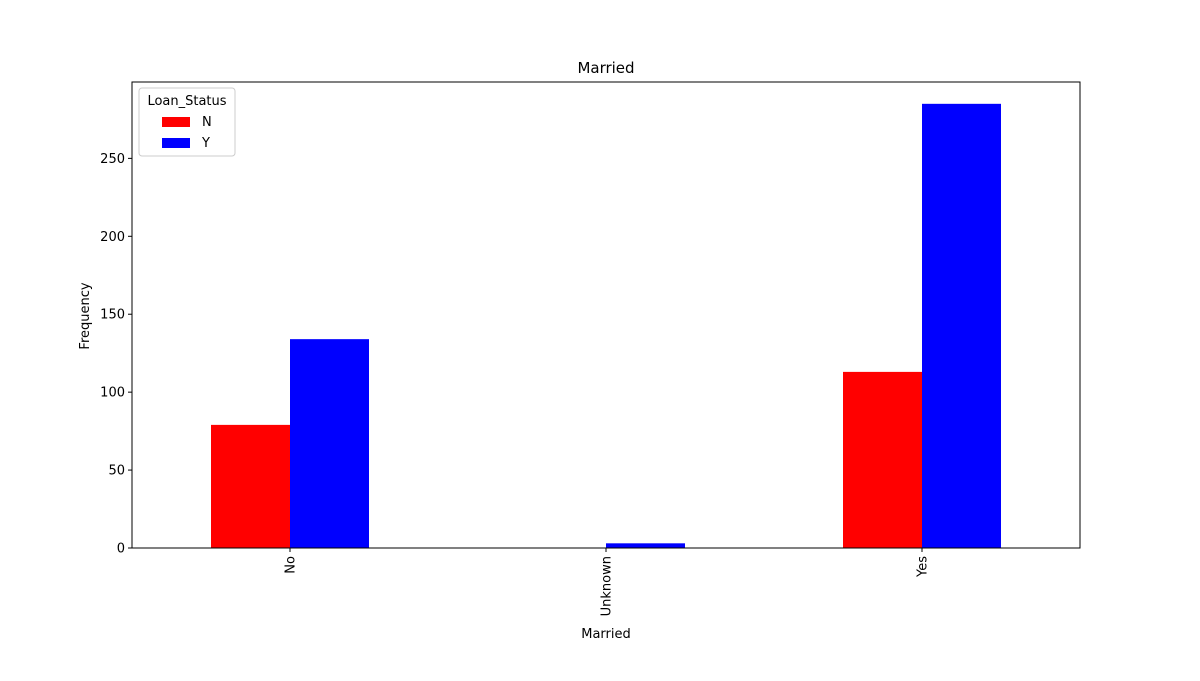  What do you see at coordinates (605, 68) in the screenshot?
I see `chart-title: Married` at bounding box center [605, 68].